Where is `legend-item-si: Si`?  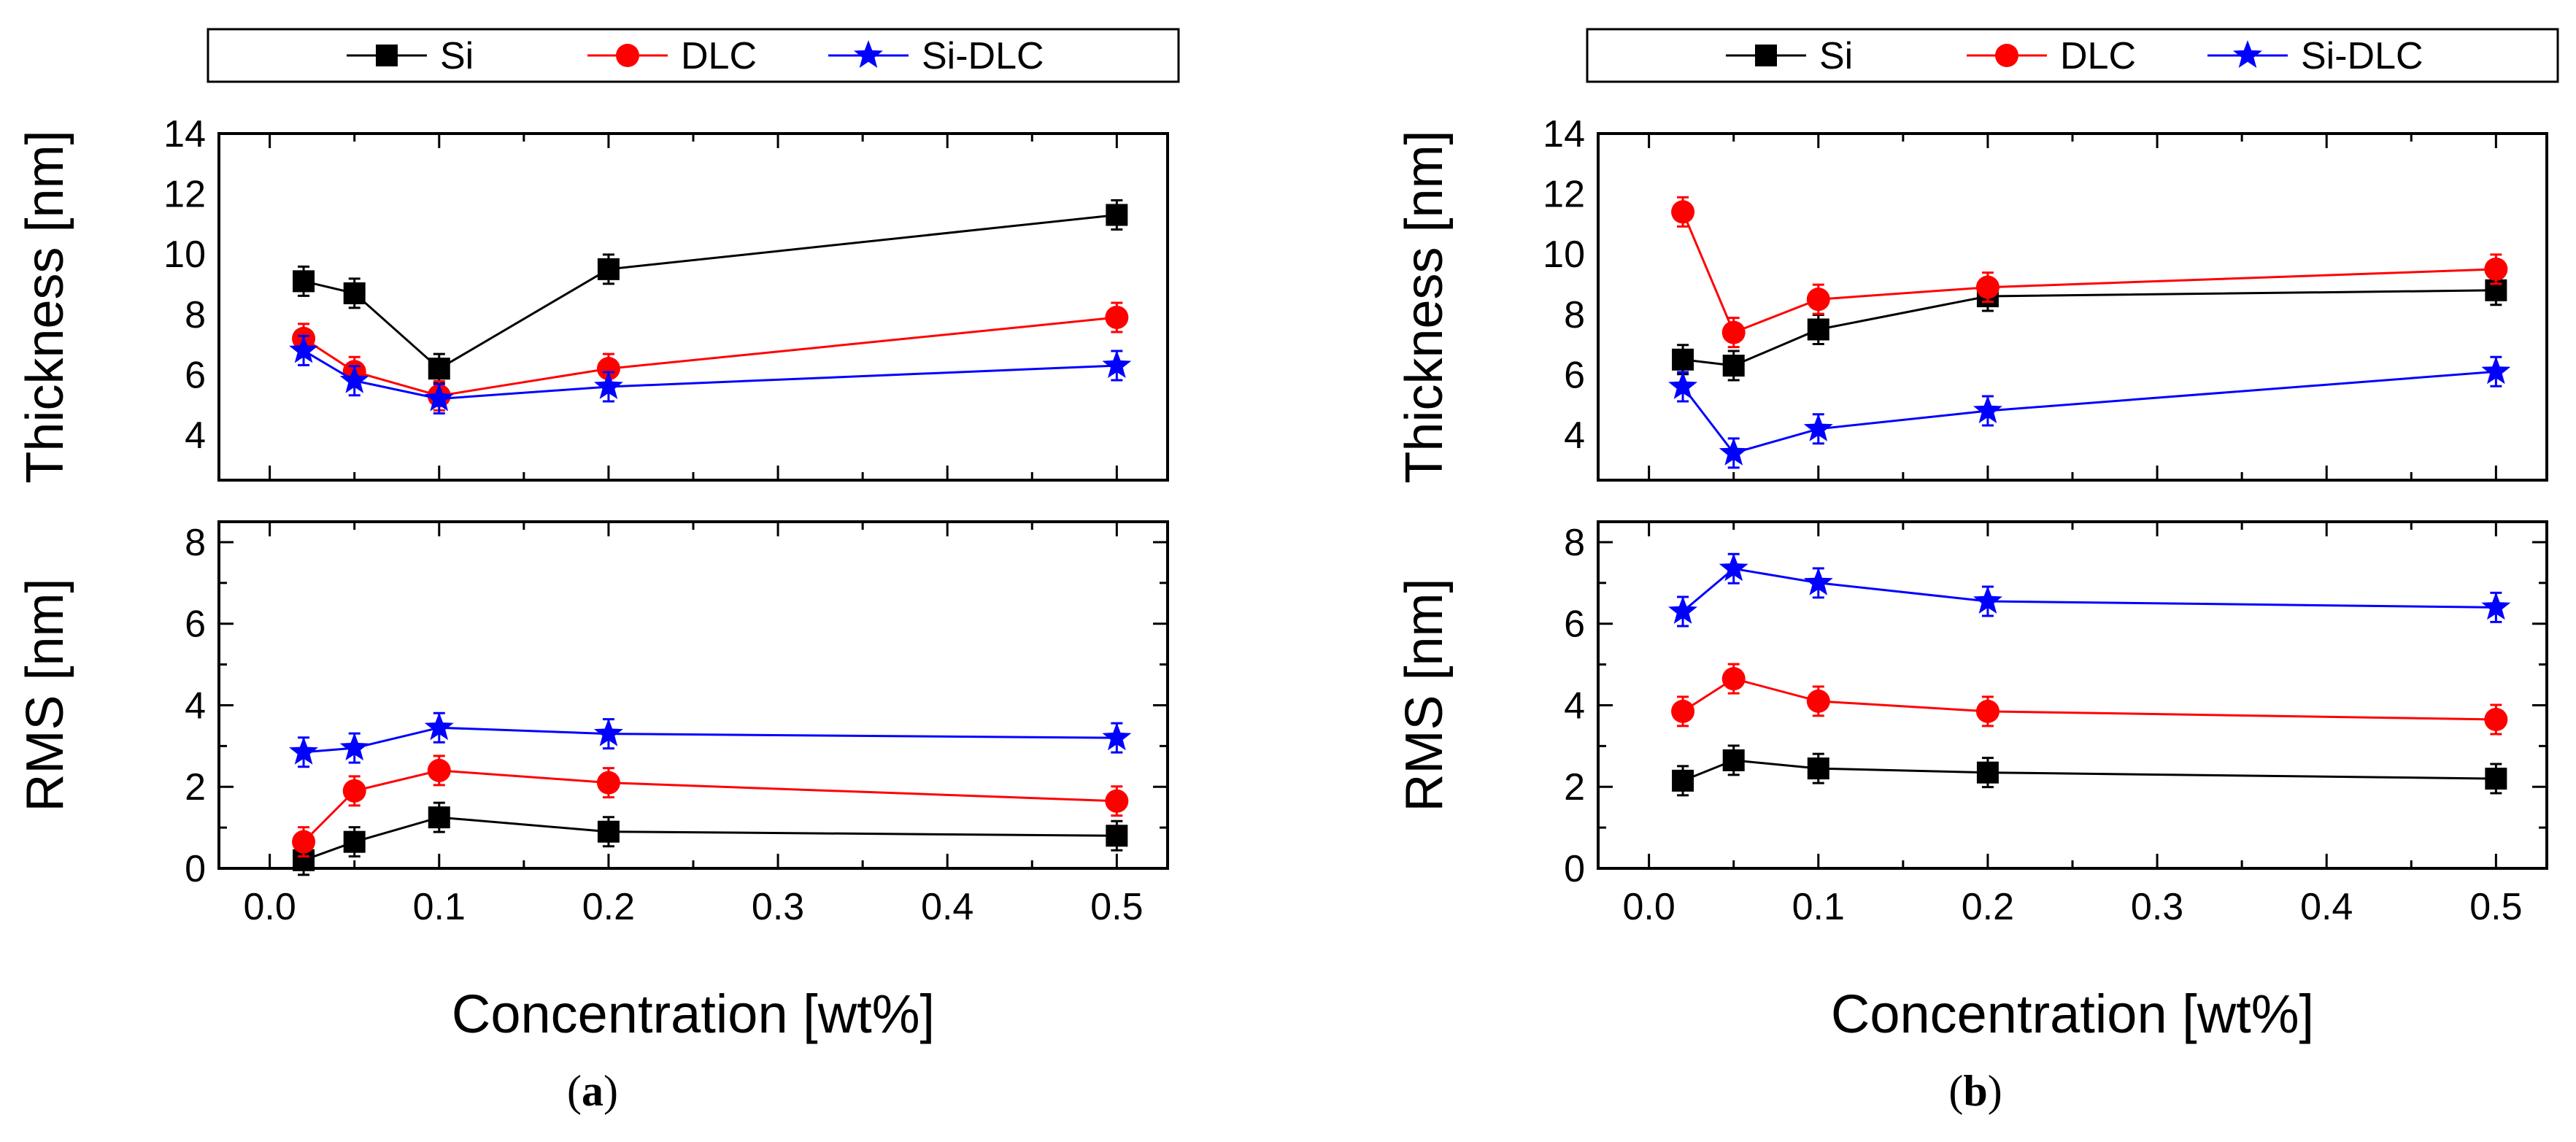 legend-item-si: Si is located at coordinates (410, 56).